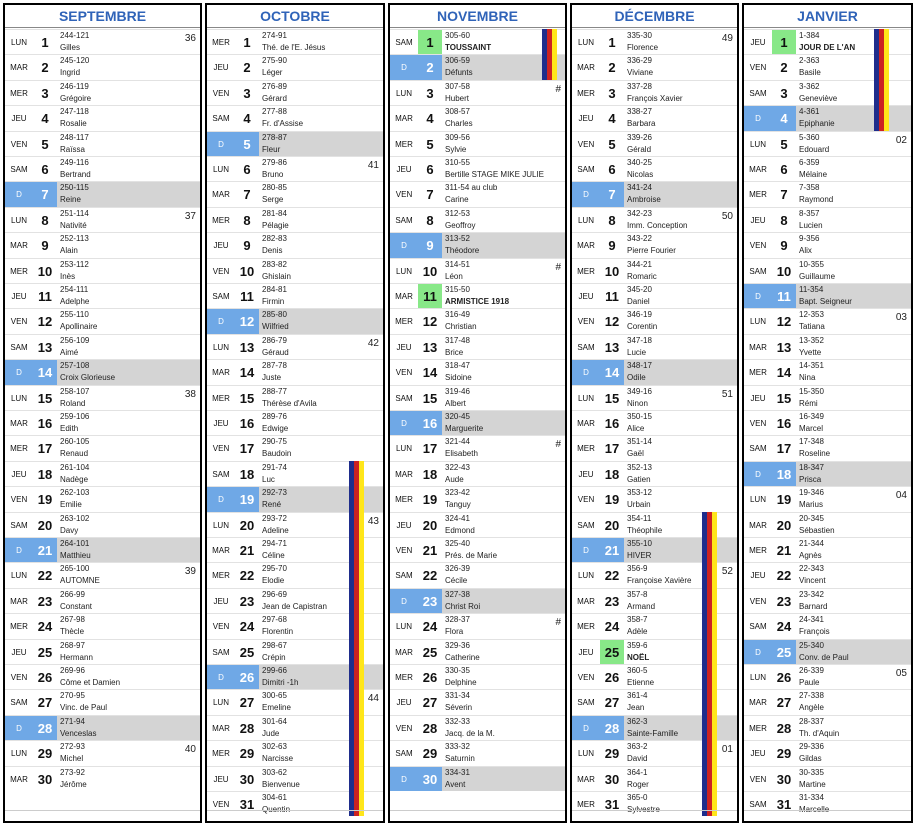 This screenshot has width=915, height=828. I want to click on week-number: 39, so click(190, 572).